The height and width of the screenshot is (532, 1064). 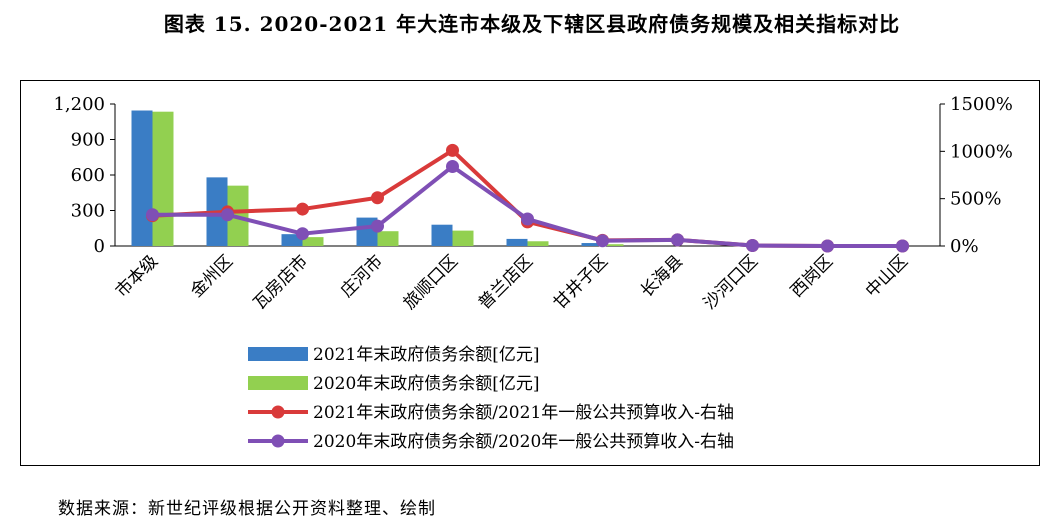 I want to click on right-tick-label: 1000%, so click(x=981, y=151).